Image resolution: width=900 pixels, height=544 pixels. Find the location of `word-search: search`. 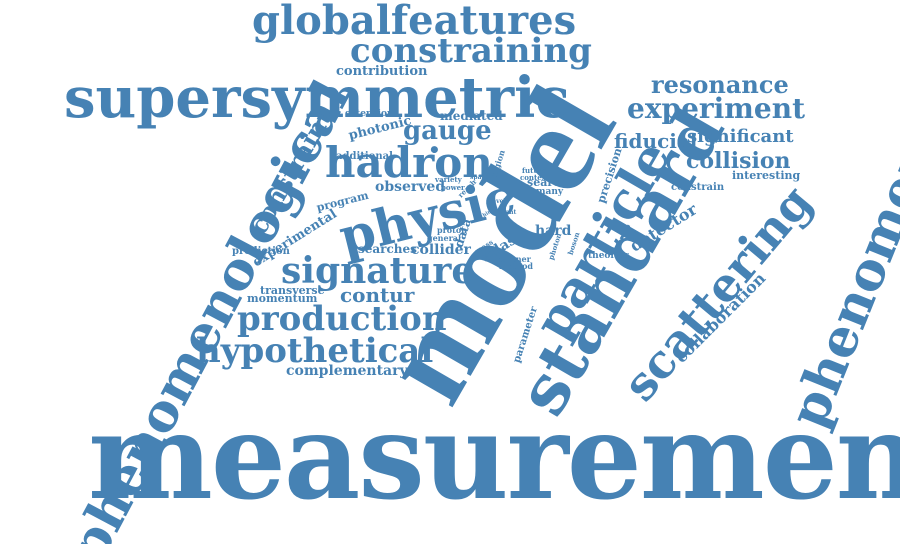

word-search: search is located at coordinates (547, 182).